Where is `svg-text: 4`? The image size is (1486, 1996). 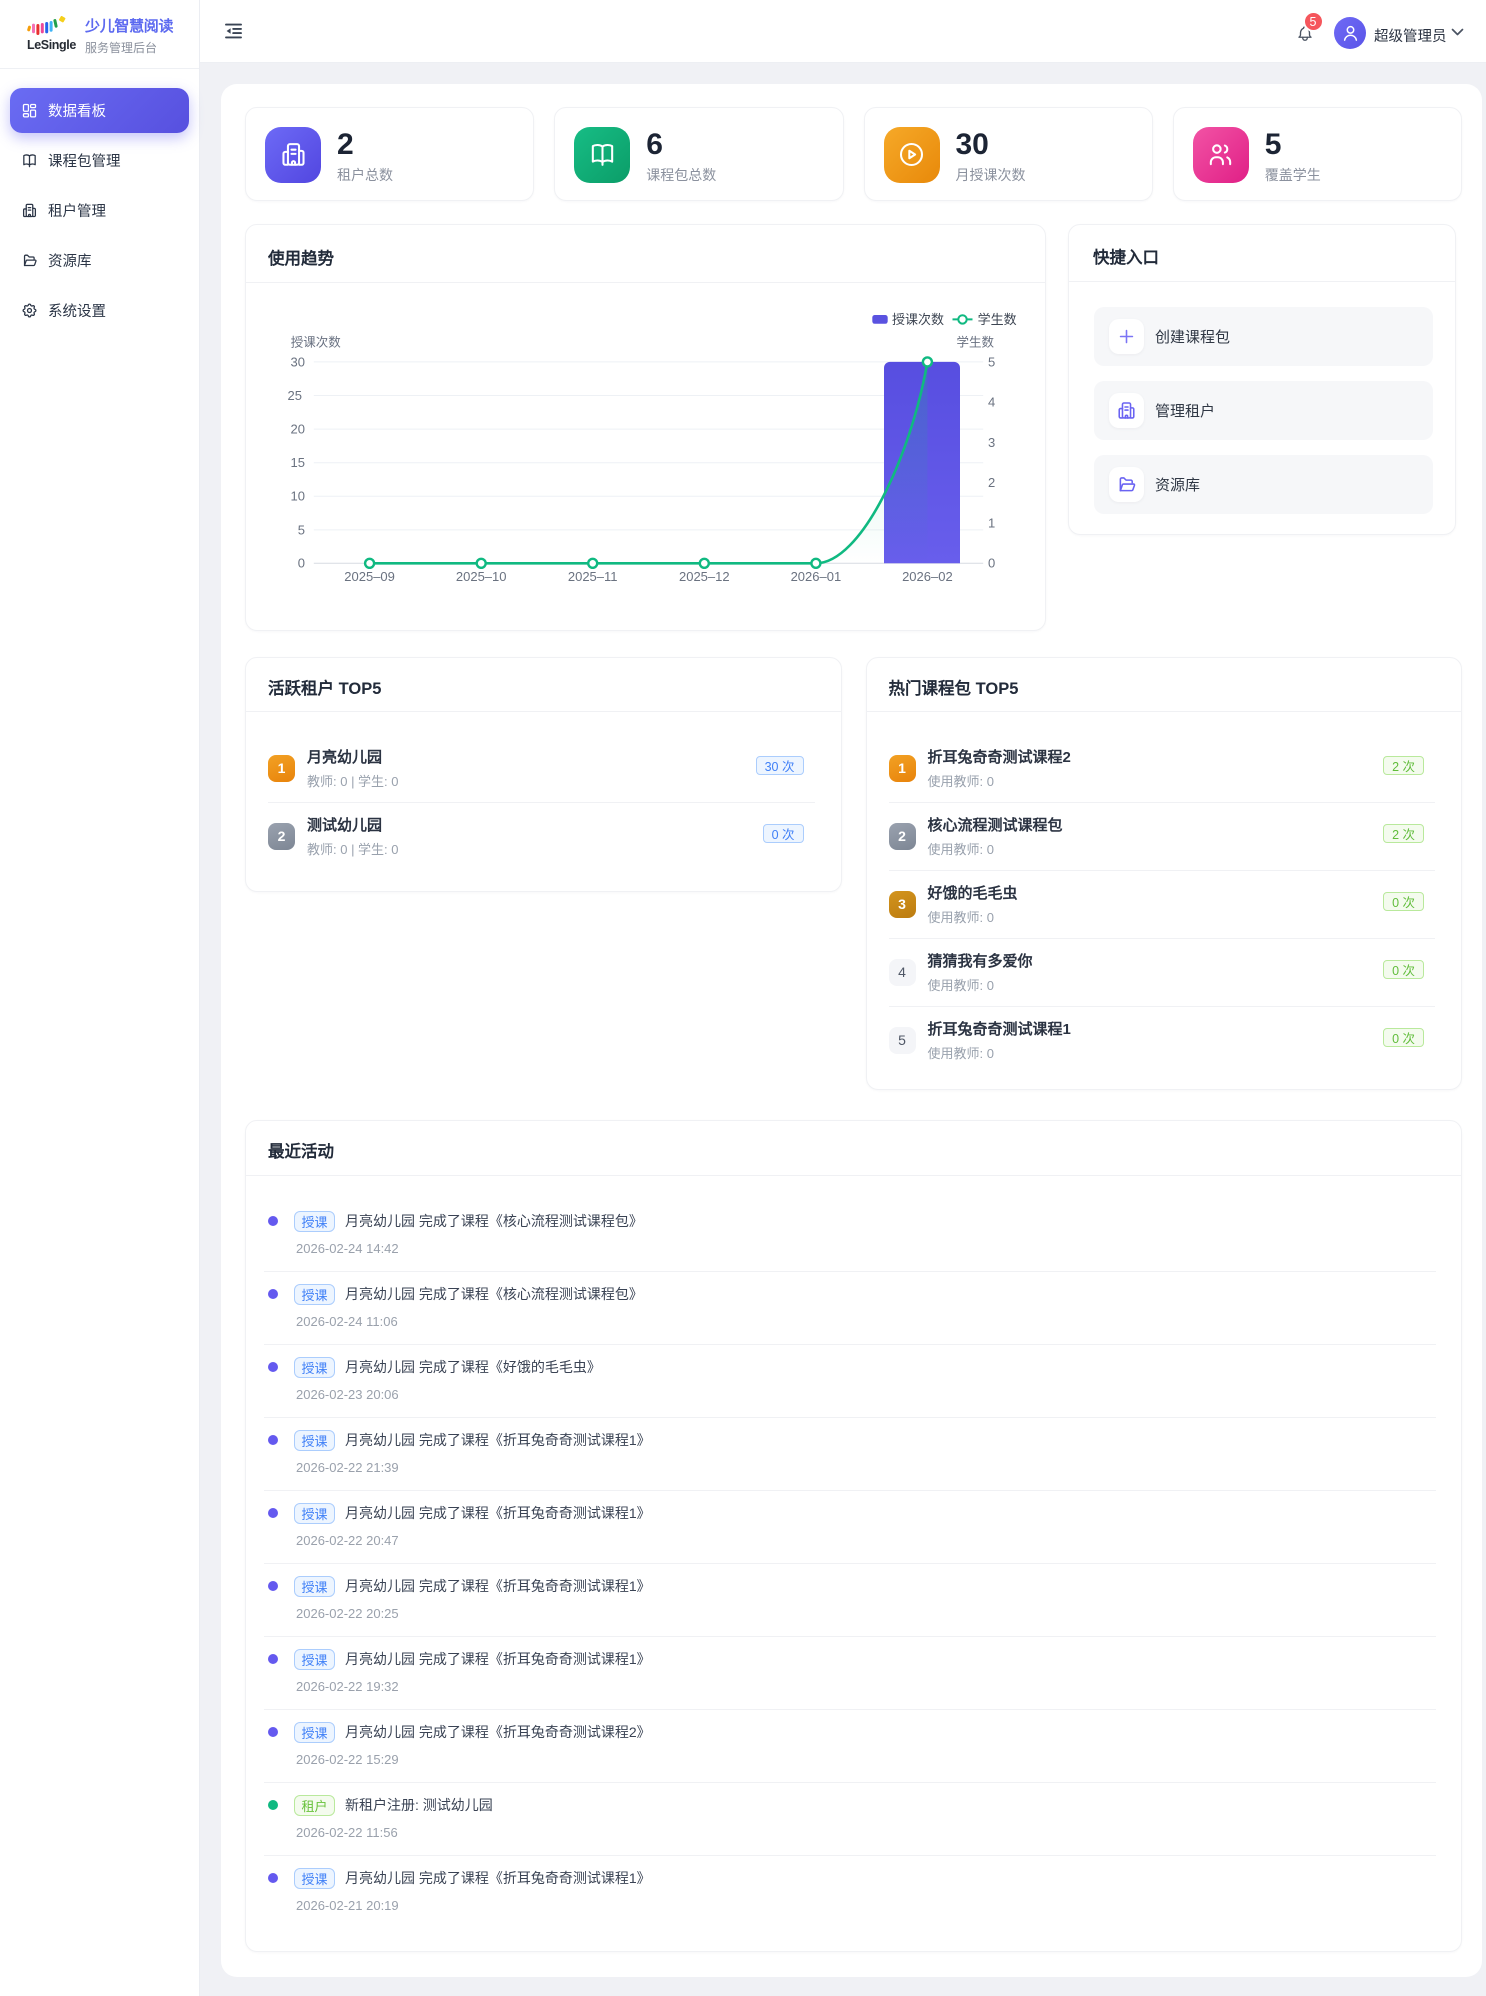 svg-text: 4 is located at coordinates (991, 402).